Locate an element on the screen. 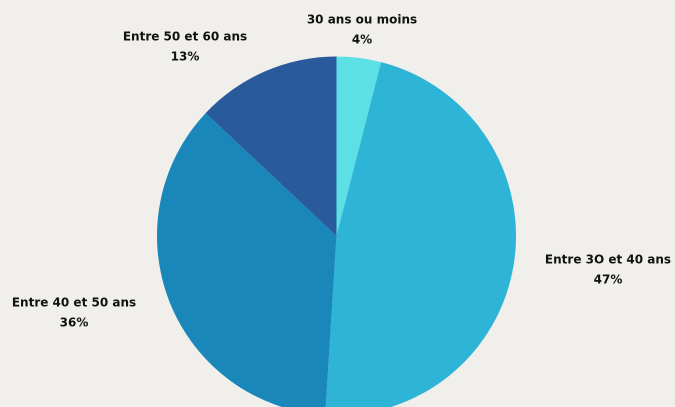  slice-value: 13% is located at coordinates (185, 57).